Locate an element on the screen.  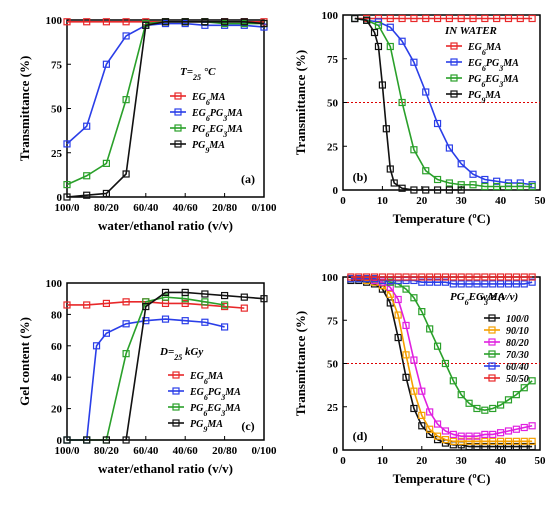
y-tick-label: 100 is located at coordinates (54, 284).